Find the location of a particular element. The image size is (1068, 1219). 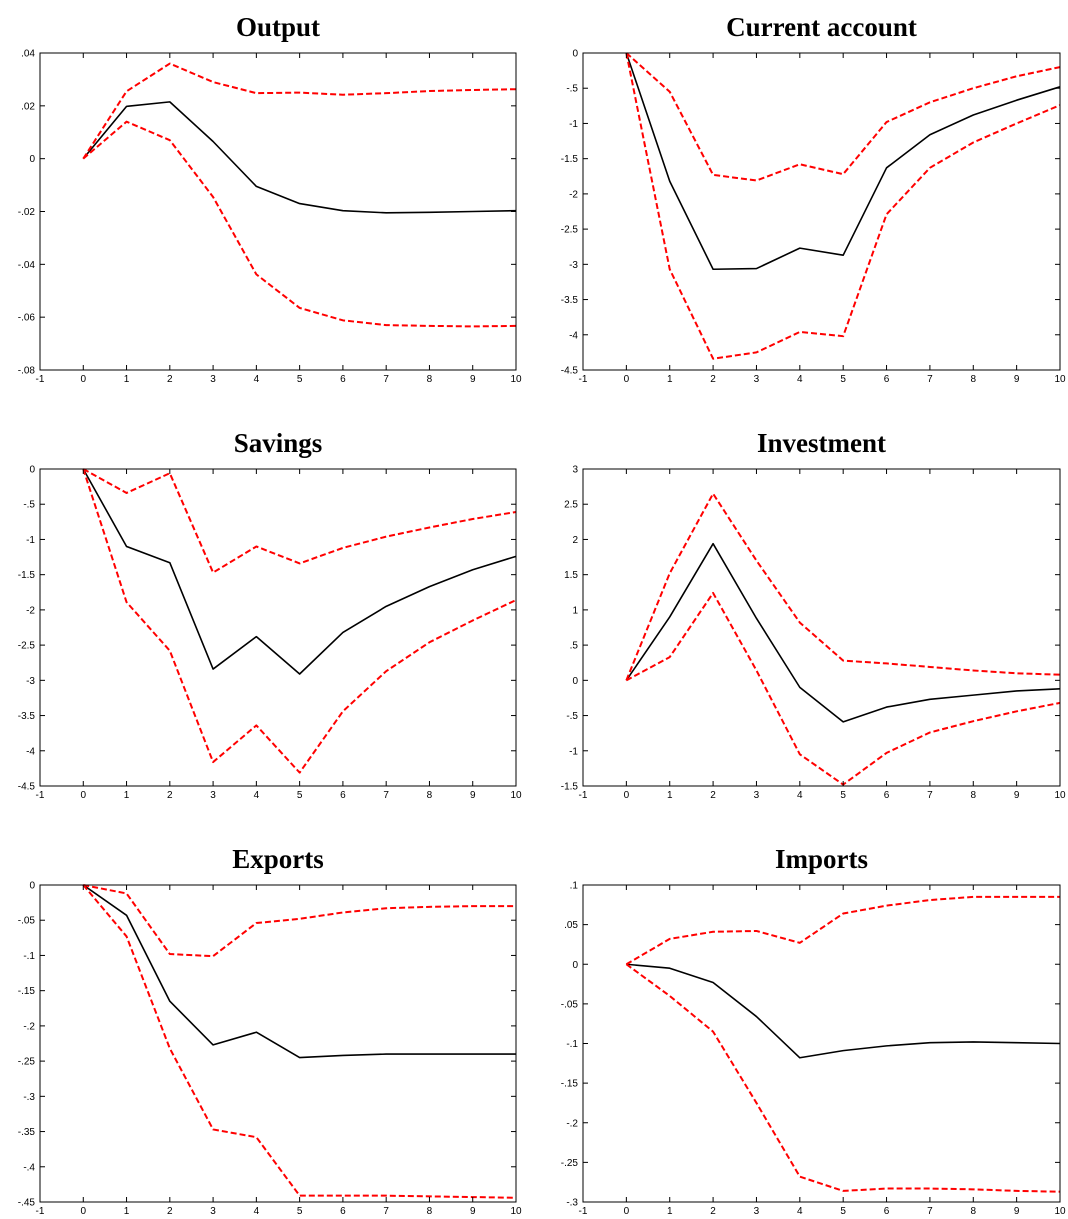

panel-title: Savings is located at coordinates (278, 443).